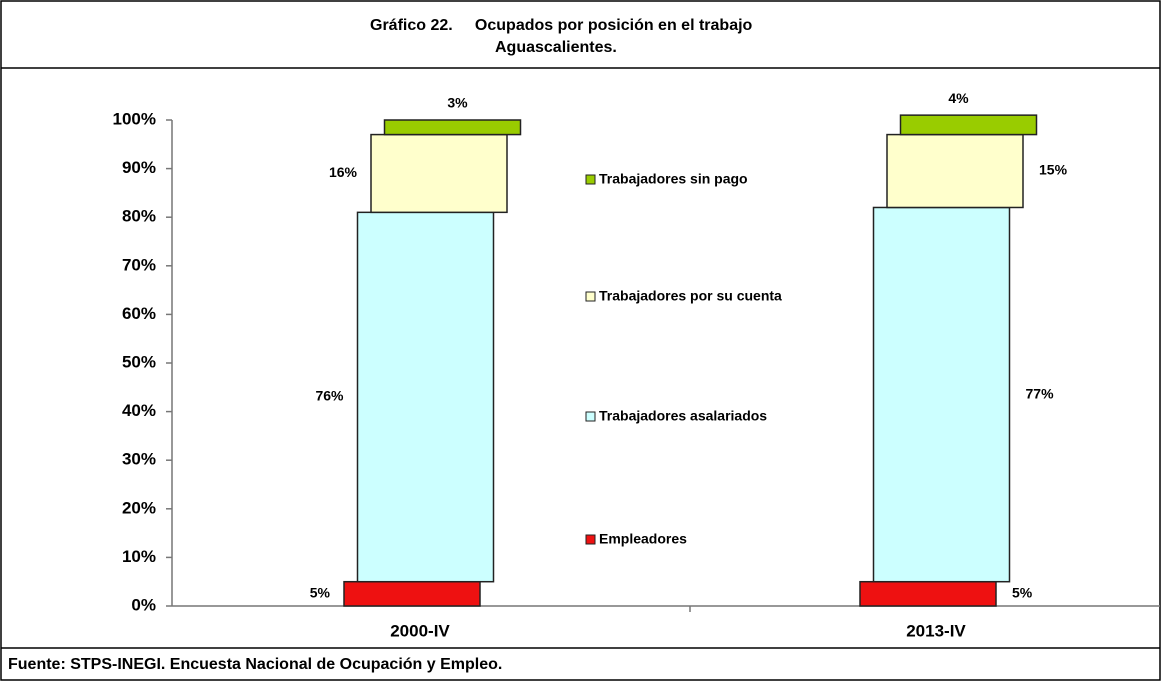  What do you see at coordinates (139, 410) in the screenshot?
I see `y-tick-label: 40%` at bounding box center [139, 410].